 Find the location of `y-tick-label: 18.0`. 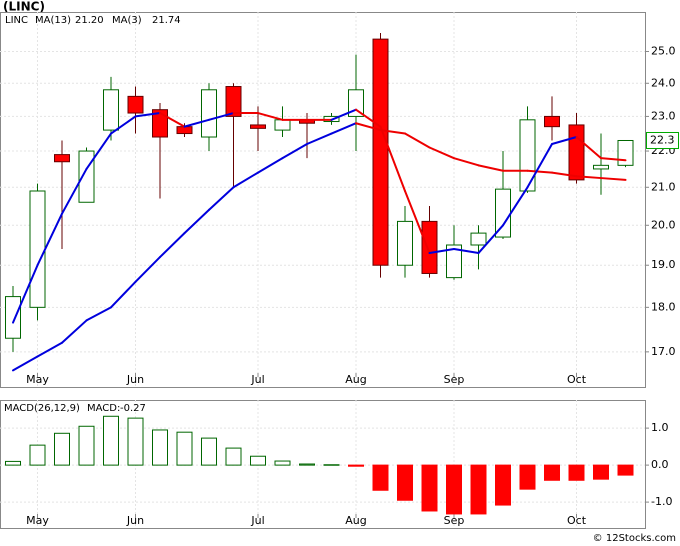

y-tick-label: 18.0 is located at coordinates (663, 306).